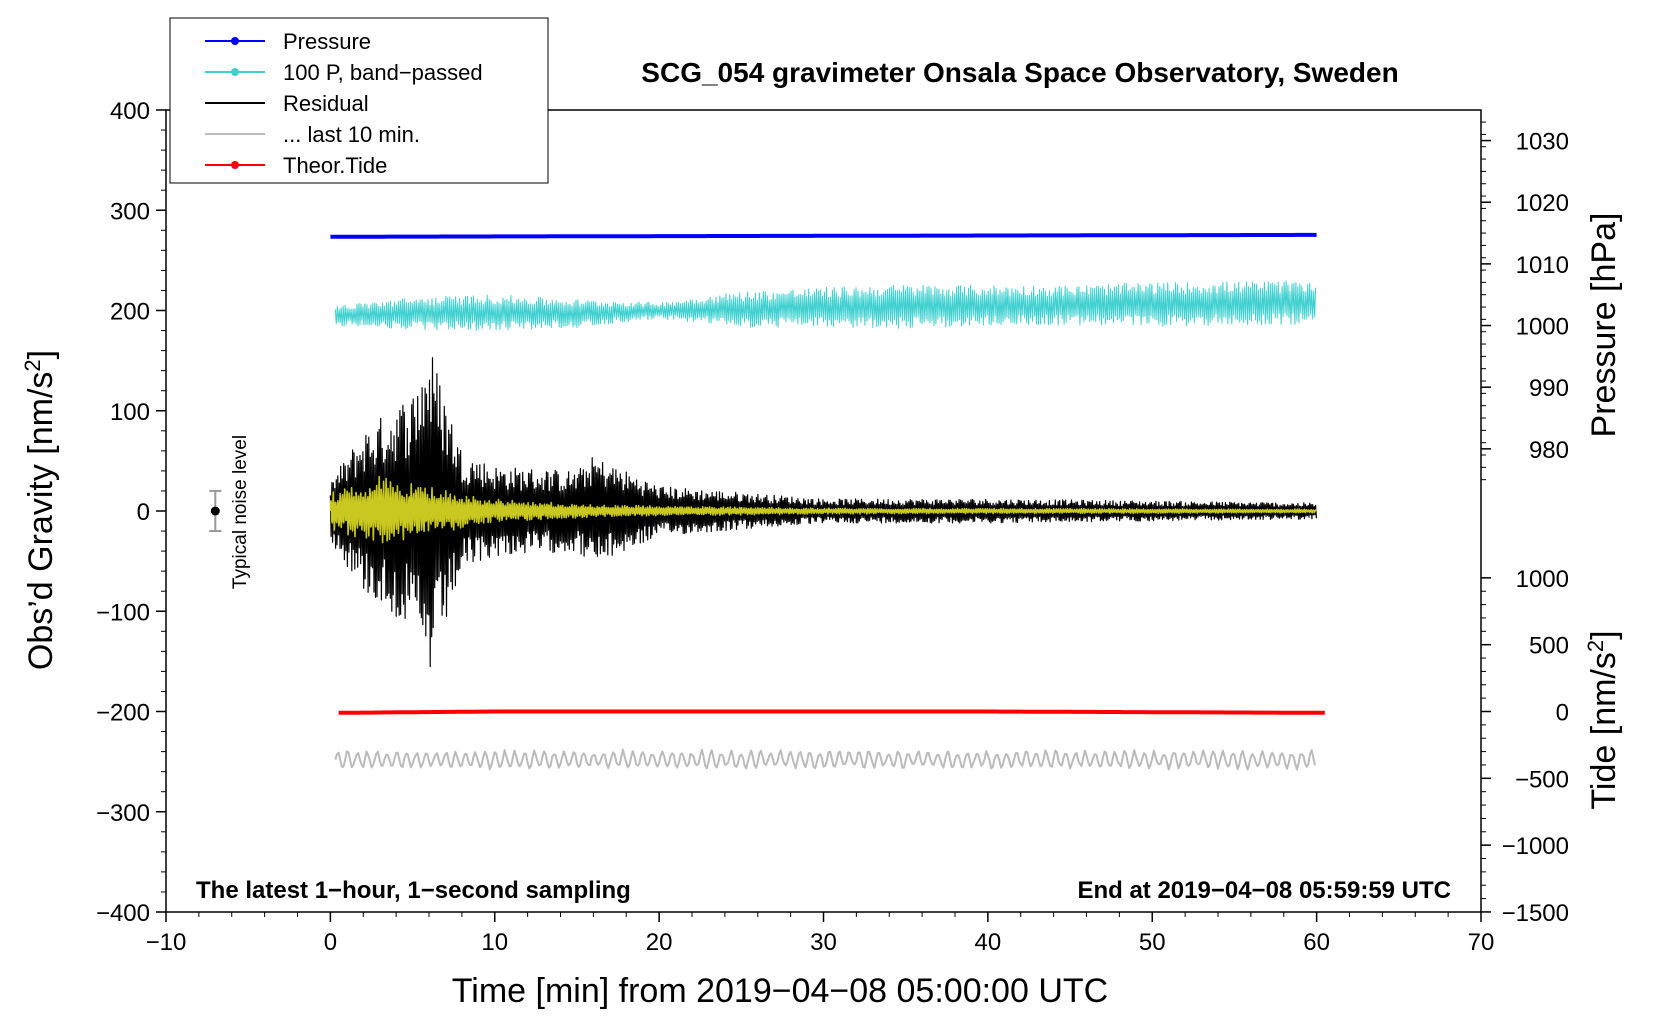 The image size is (1660, 1020). What do you see at coordinates (1542, 327) in the screenshot?
I see `pressure-tick-label: 1000` at bounding box center [1542, 327].